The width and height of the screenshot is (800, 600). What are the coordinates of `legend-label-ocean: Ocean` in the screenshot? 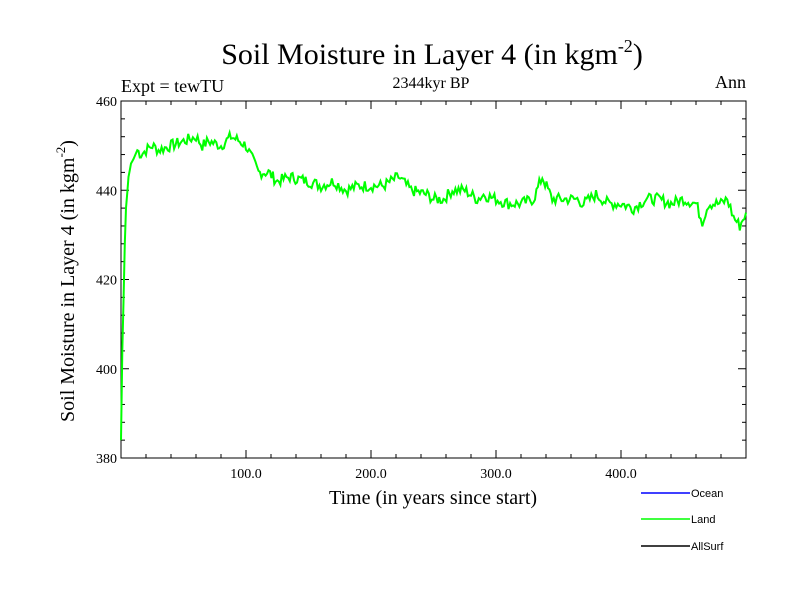 It's located at (707, 494).